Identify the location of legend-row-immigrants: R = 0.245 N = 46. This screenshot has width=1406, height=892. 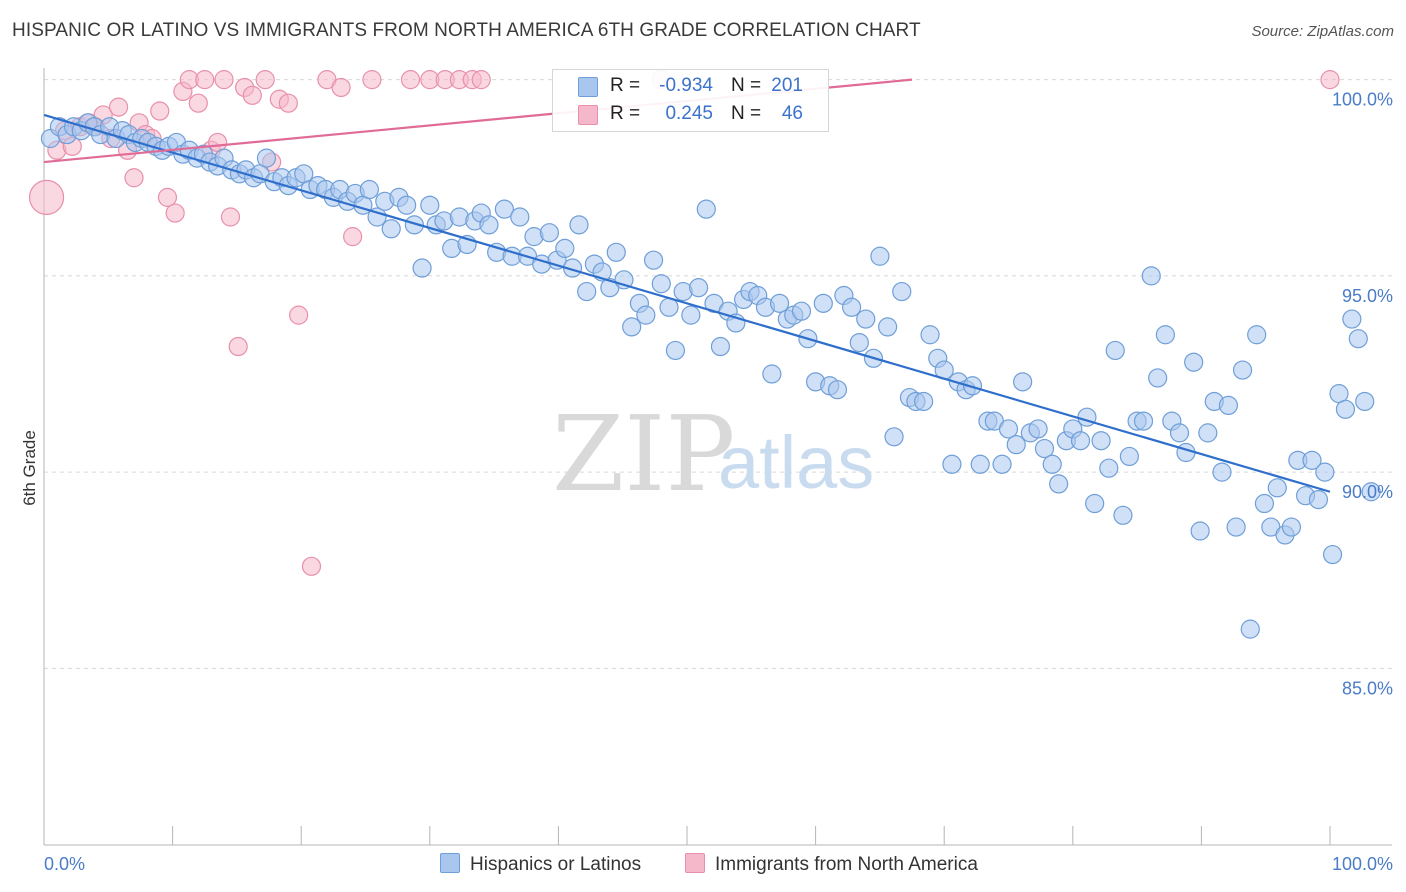
(690, 115).